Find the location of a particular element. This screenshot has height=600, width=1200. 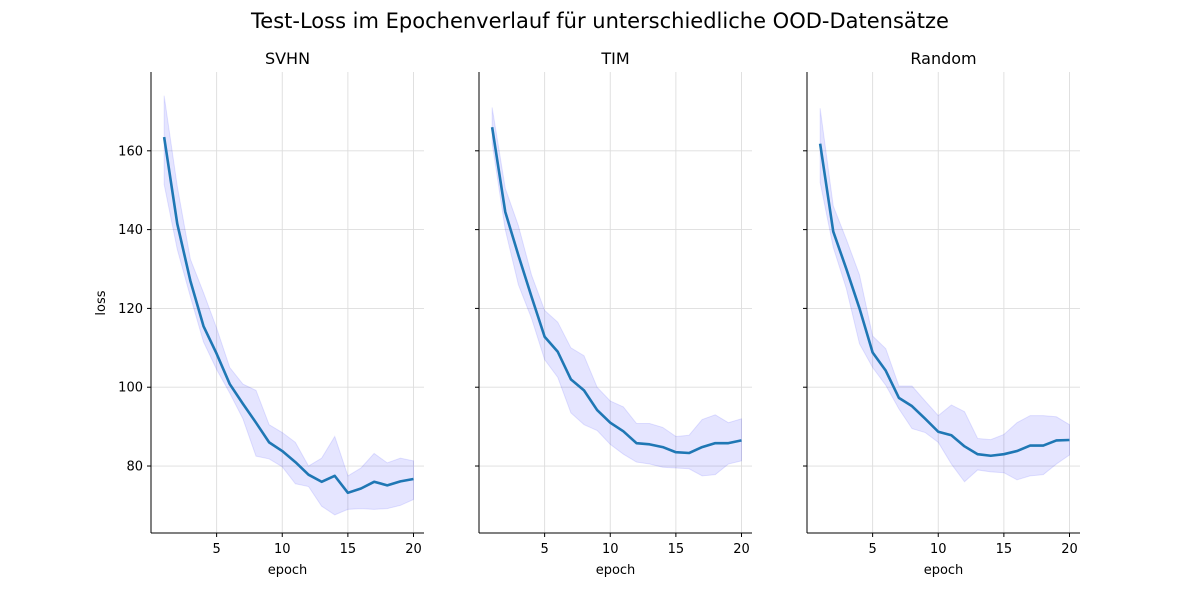

y-tick-label: 140 is located at coordinates (130, 230).